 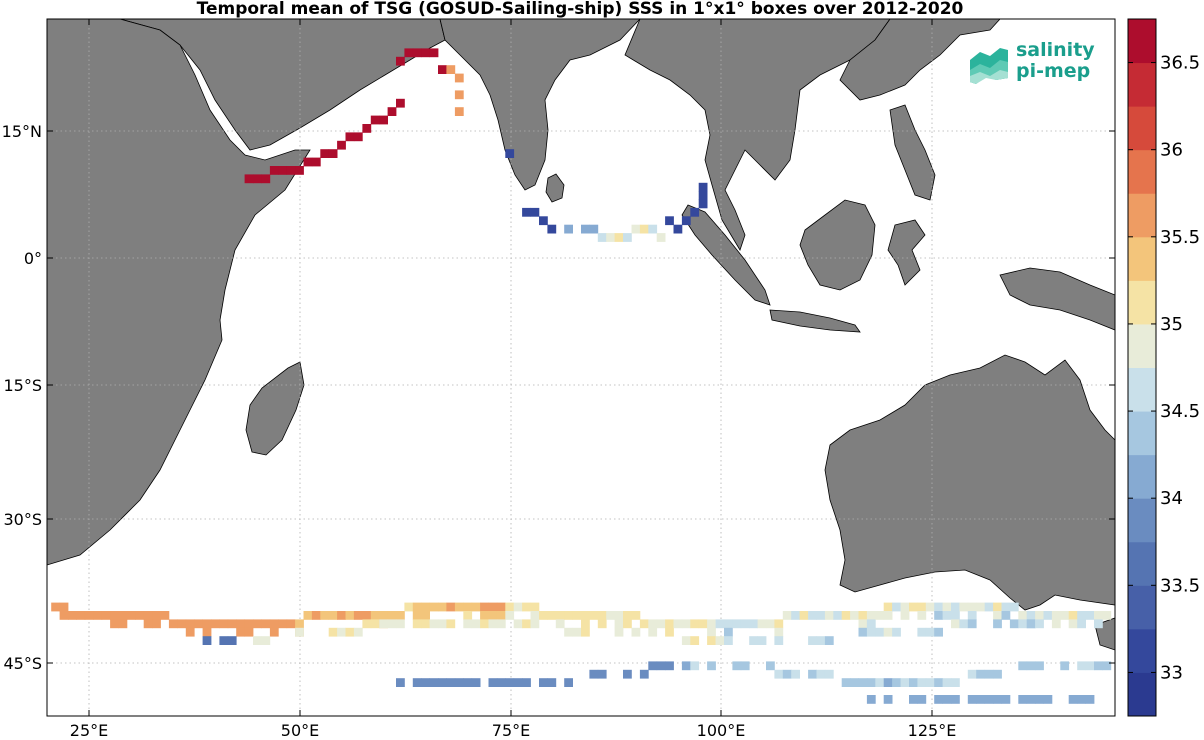 What do you see at coordinates (815, 321) in the screenshot?
I see `land-java` at bounding box center [815, 321].